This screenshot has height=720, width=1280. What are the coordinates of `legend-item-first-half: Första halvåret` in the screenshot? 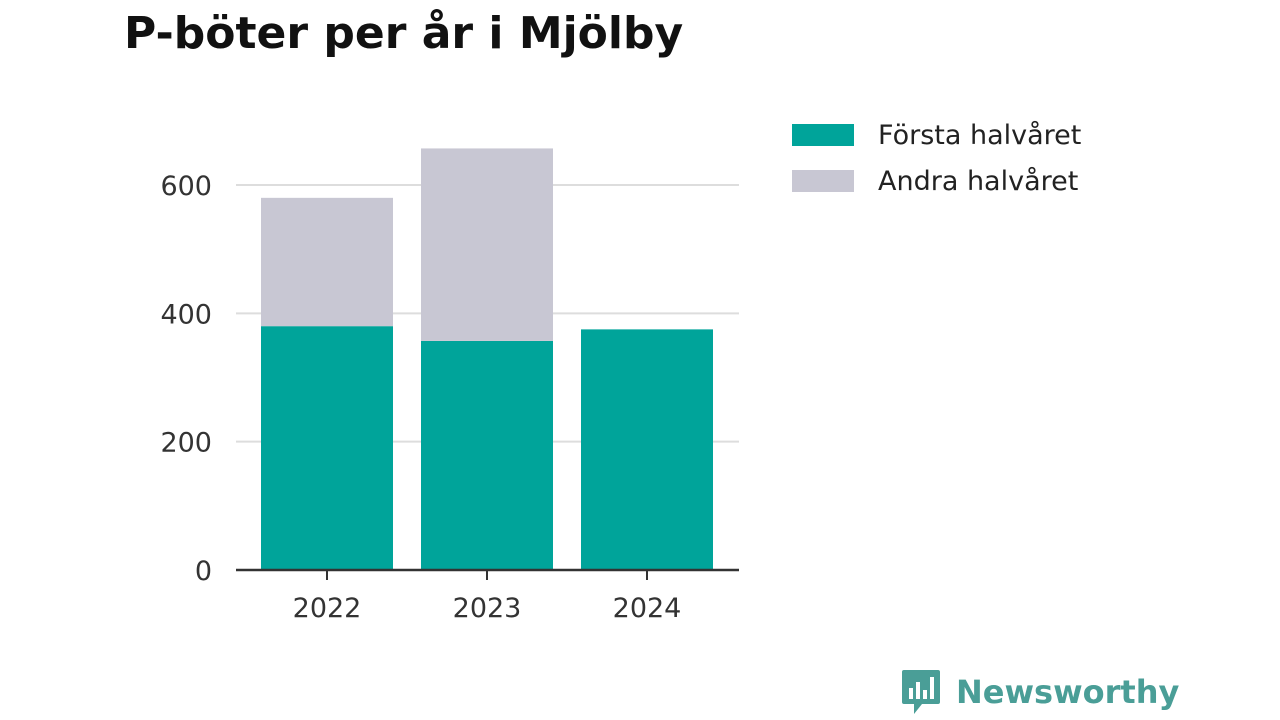 It's located at (936, 135).